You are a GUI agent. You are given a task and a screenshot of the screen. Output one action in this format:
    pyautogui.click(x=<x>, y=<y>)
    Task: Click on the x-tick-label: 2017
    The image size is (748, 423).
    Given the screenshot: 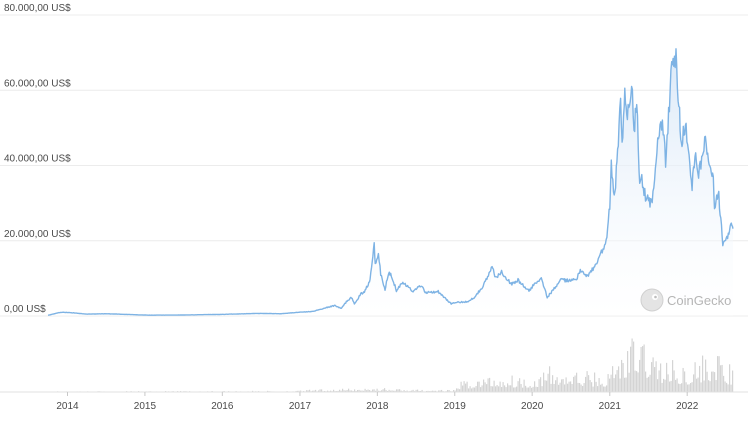 What is the action you would take?
    pyautogui.click(x=300, y=406)
    